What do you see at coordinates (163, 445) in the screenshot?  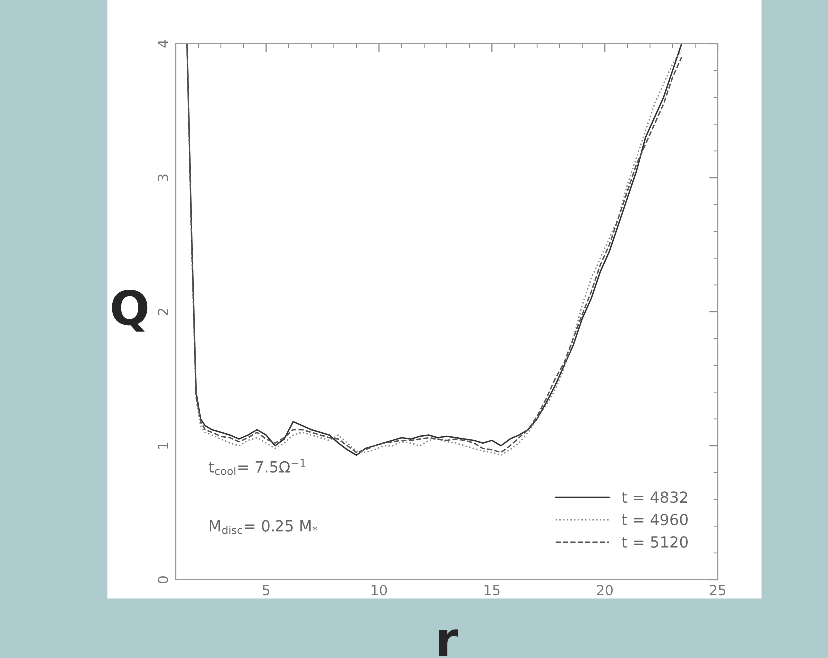 I see `y-tick-label: 1` at bounding box center [163, 445].